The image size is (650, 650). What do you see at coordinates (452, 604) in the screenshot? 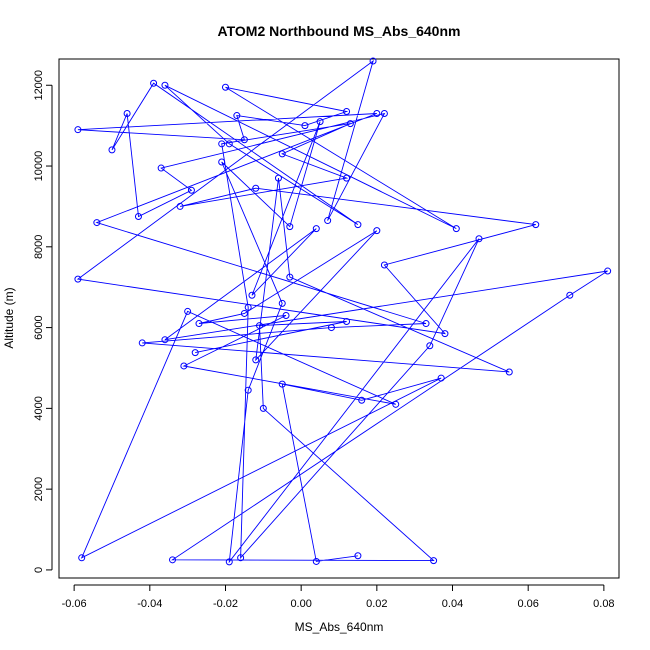
I see `x-tick-label: 0.04` at bounding box center [452, 604].